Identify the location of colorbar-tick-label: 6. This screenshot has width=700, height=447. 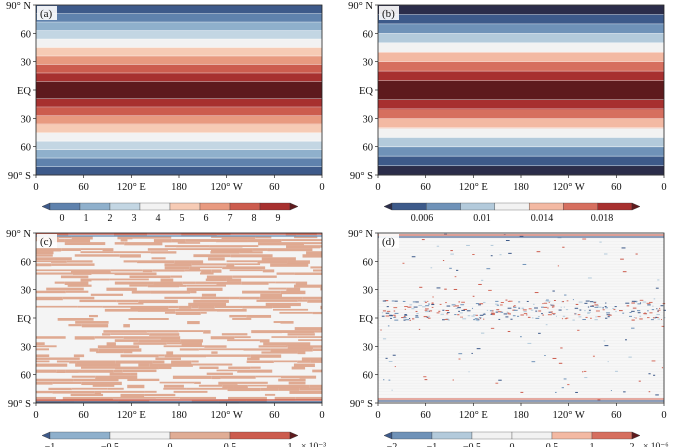
(206, 218).